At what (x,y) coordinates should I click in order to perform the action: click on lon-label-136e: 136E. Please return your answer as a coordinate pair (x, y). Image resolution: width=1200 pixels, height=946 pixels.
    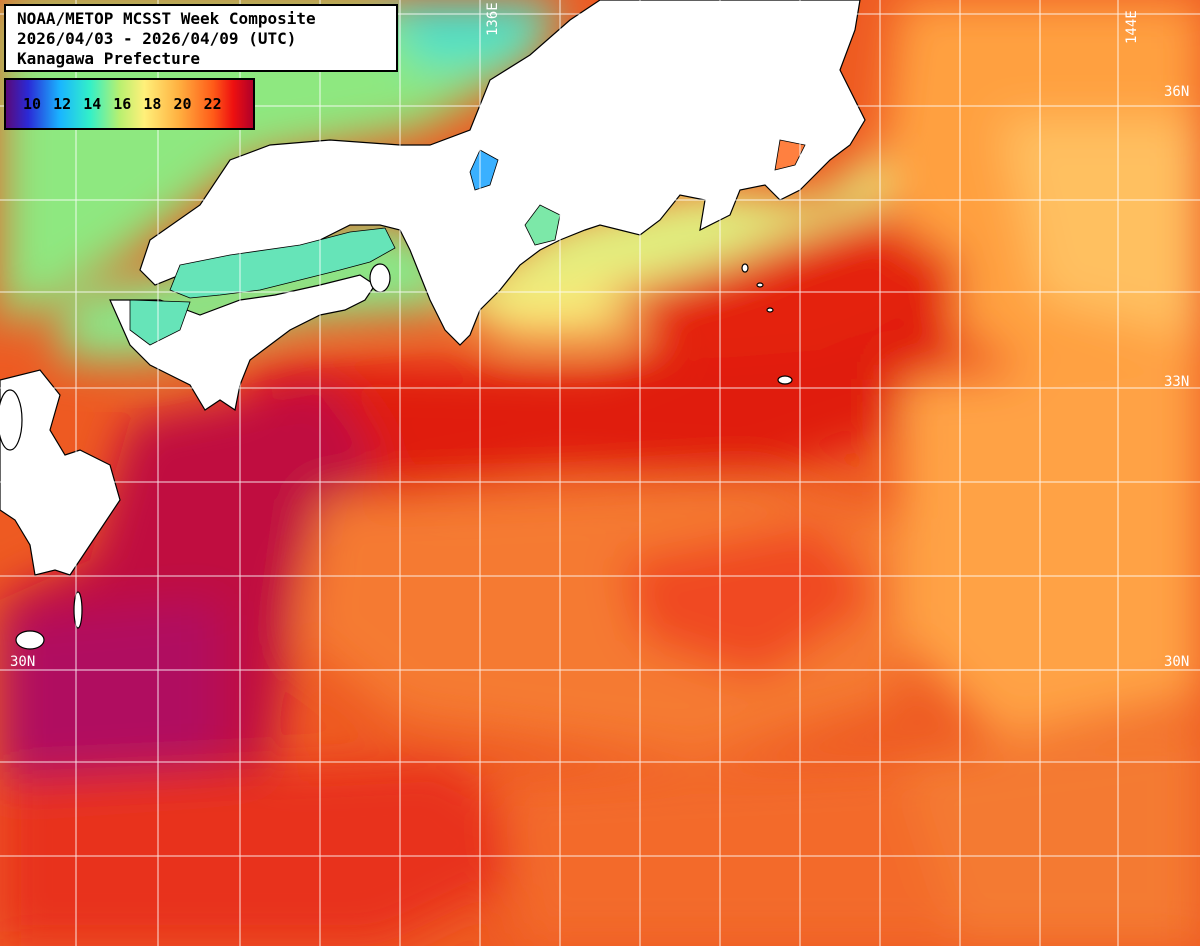
    Looking at the image, I should click on (493, 19).